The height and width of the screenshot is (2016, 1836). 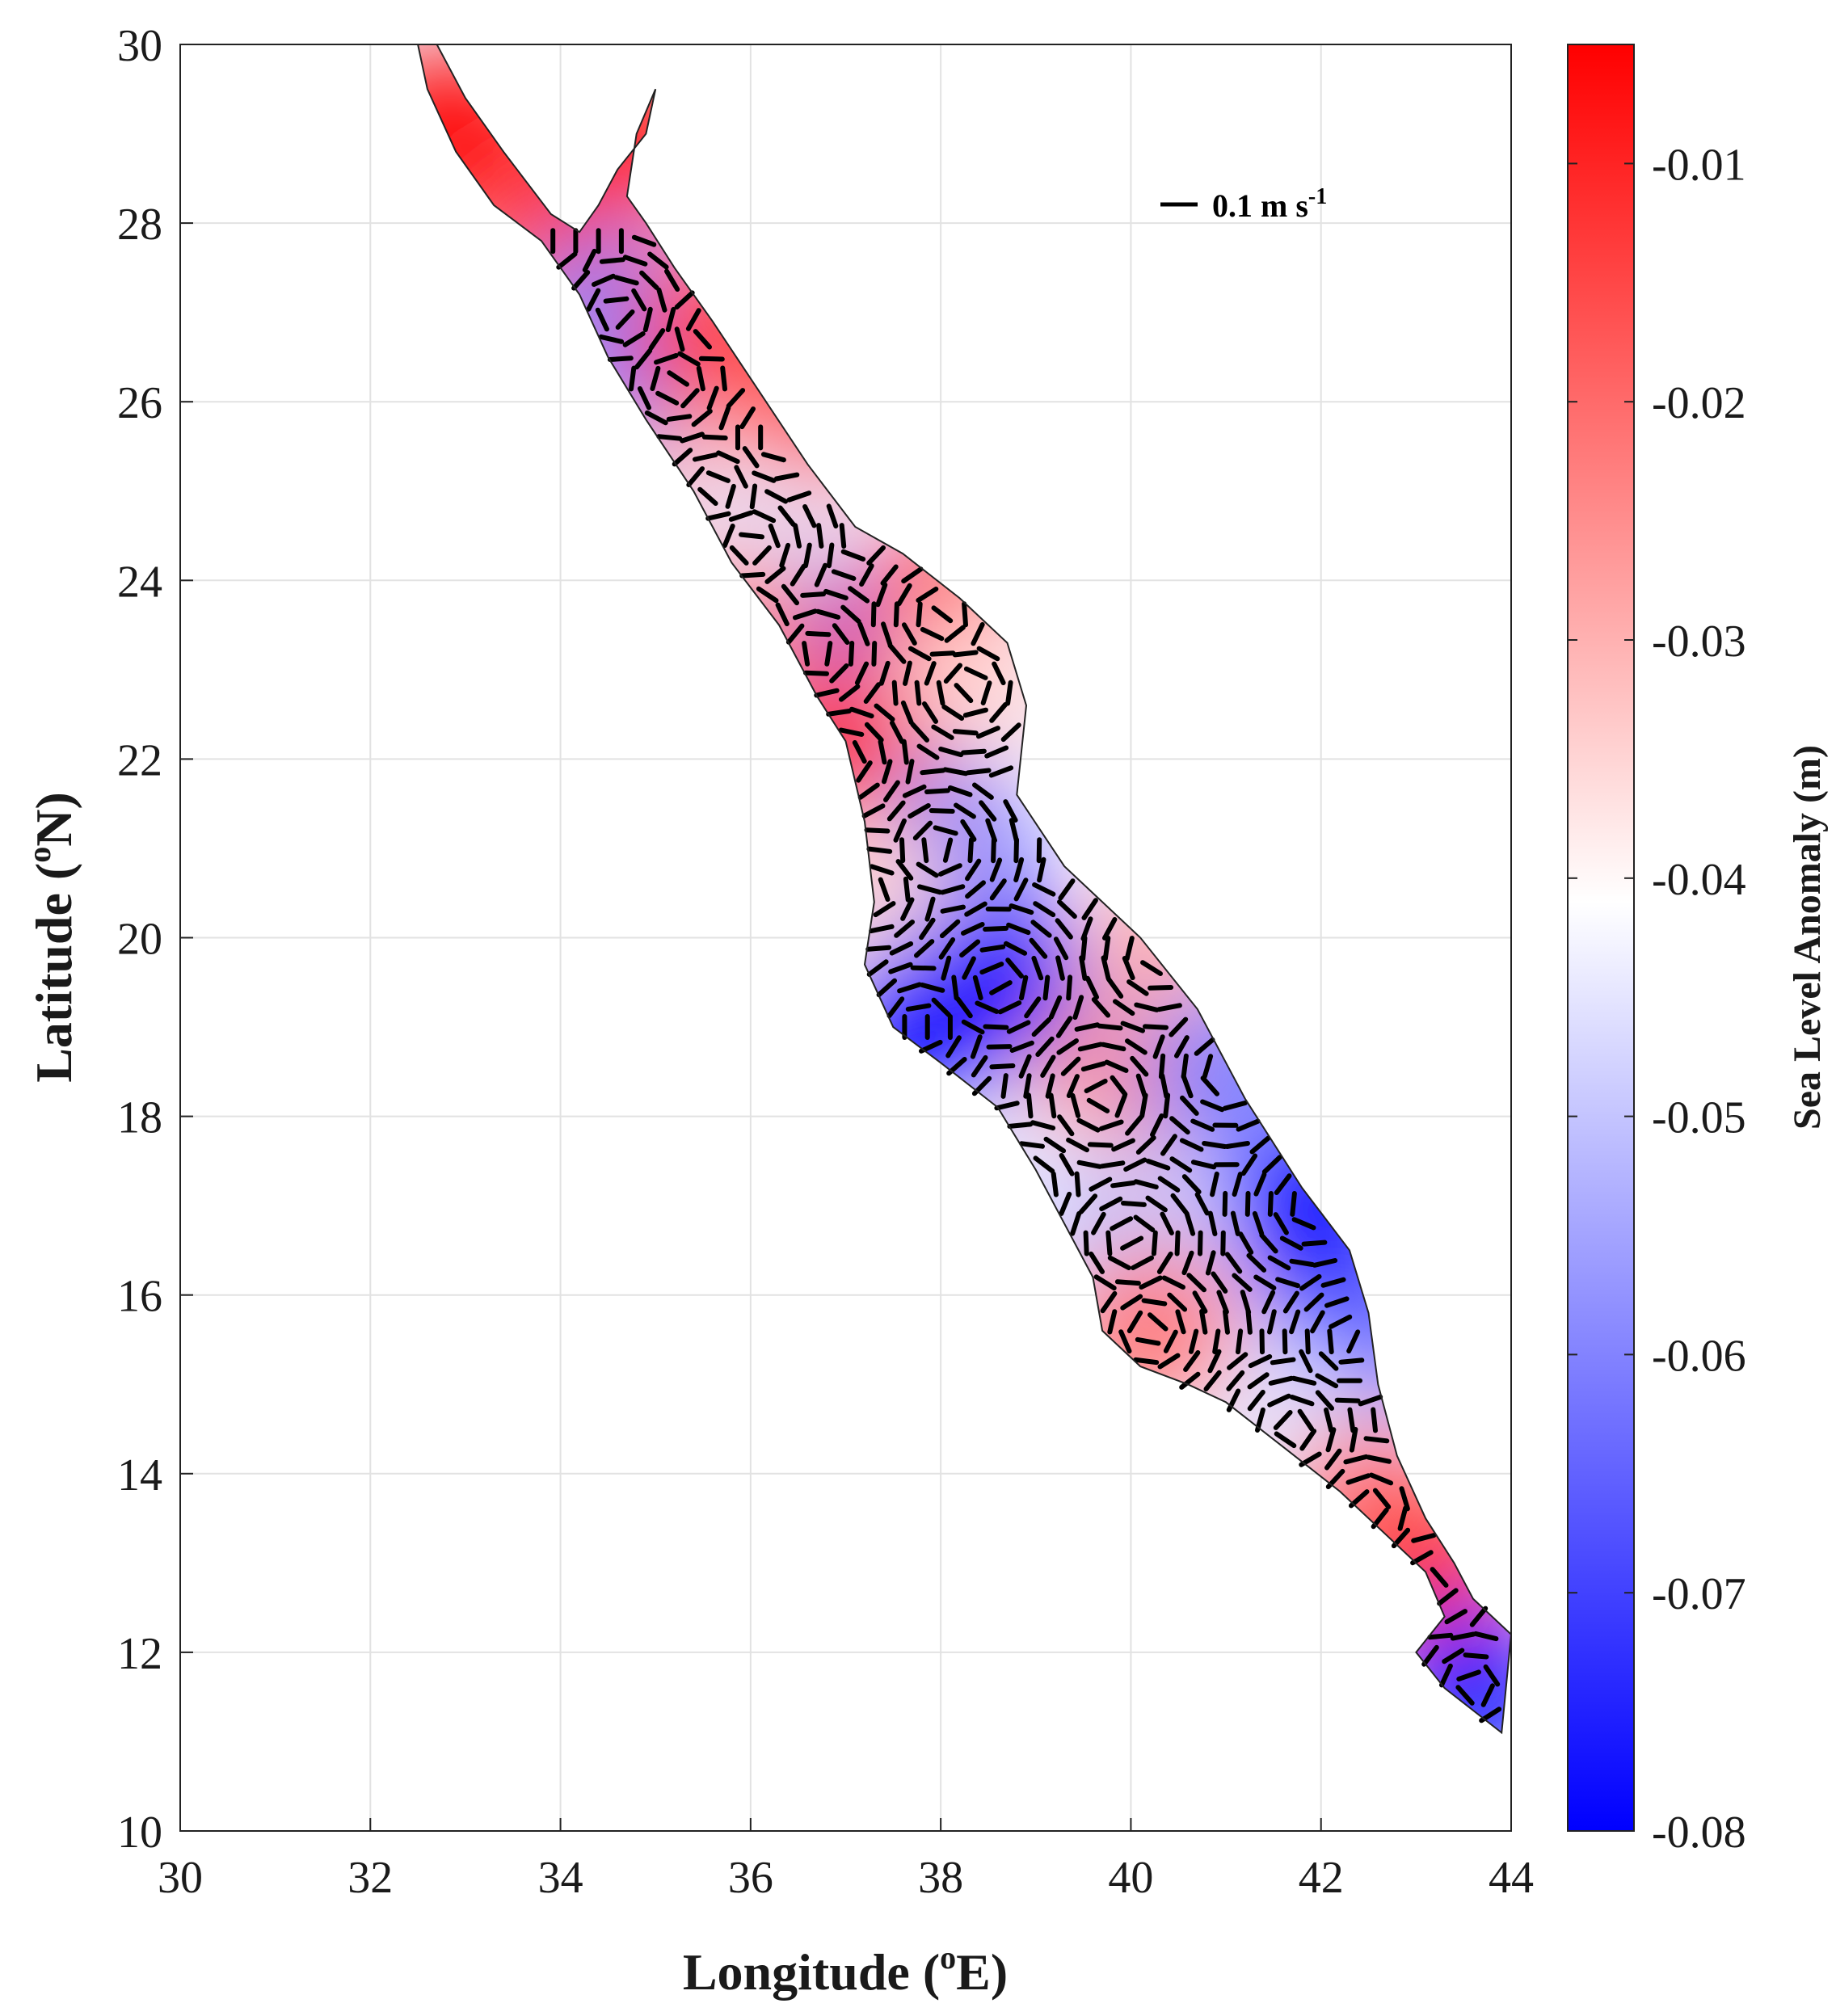 What do you see at coordinates (139, 403) in the screenshot?
I see `y-tick-label: 26` at bounding box center [139, 403].